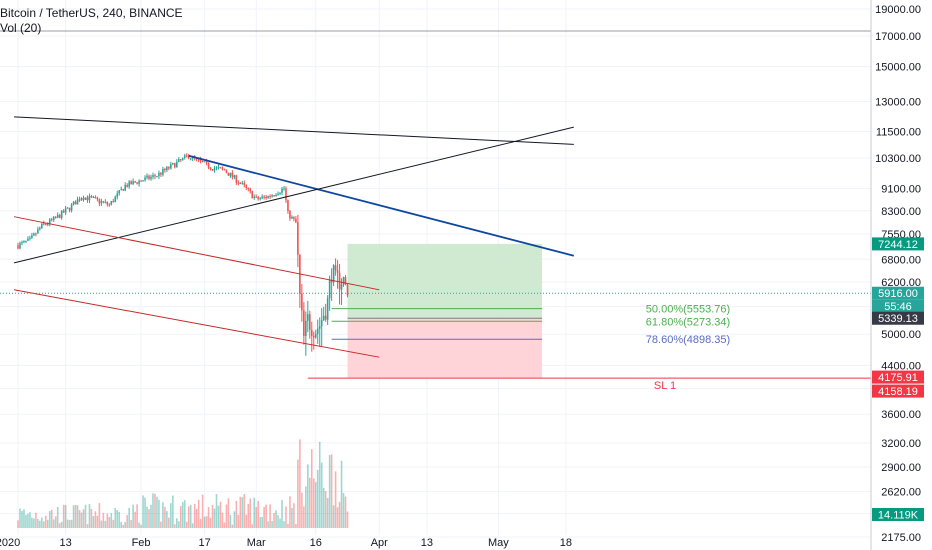 The image size is (932, 550). What do you see at coordinates (901, 366) in the screenshot?
I see `price-tick-label: 4400.00` at bounding box center [901, 366].